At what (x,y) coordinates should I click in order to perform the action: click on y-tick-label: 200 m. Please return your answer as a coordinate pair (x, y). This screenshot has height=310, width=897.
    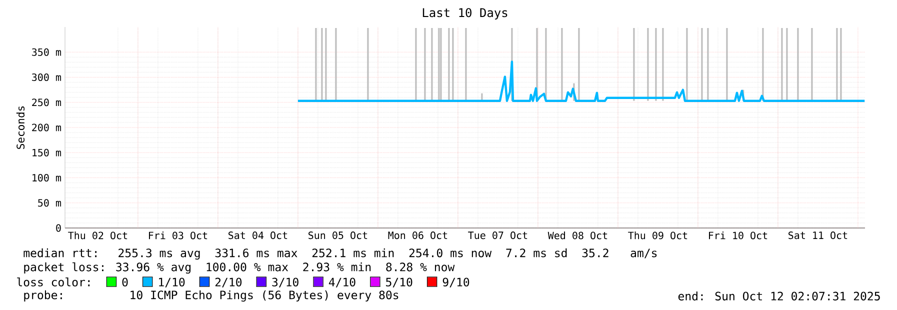
    Looking at the image, I should click on (47, 128).